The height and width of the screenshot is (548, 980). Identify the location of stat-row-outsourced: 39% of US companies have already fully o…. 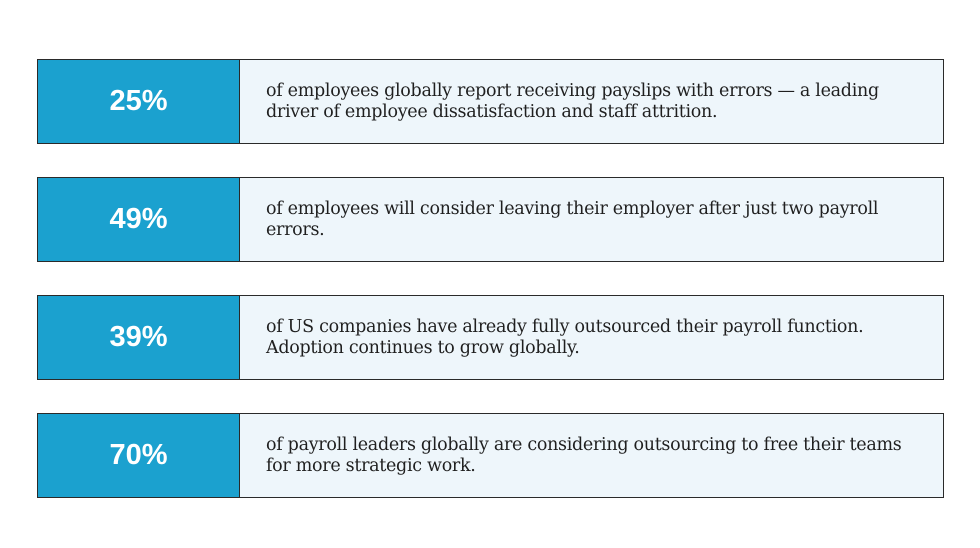
(490, 337).